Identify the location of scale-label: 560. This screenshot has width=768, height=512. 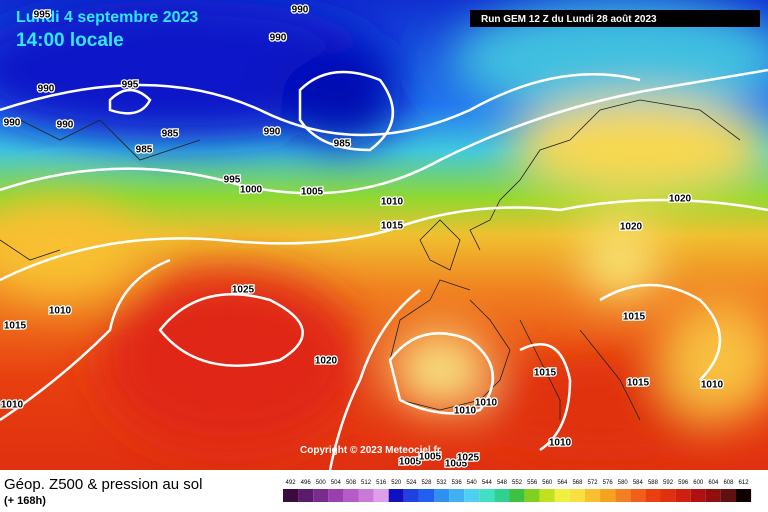
(547, 483).